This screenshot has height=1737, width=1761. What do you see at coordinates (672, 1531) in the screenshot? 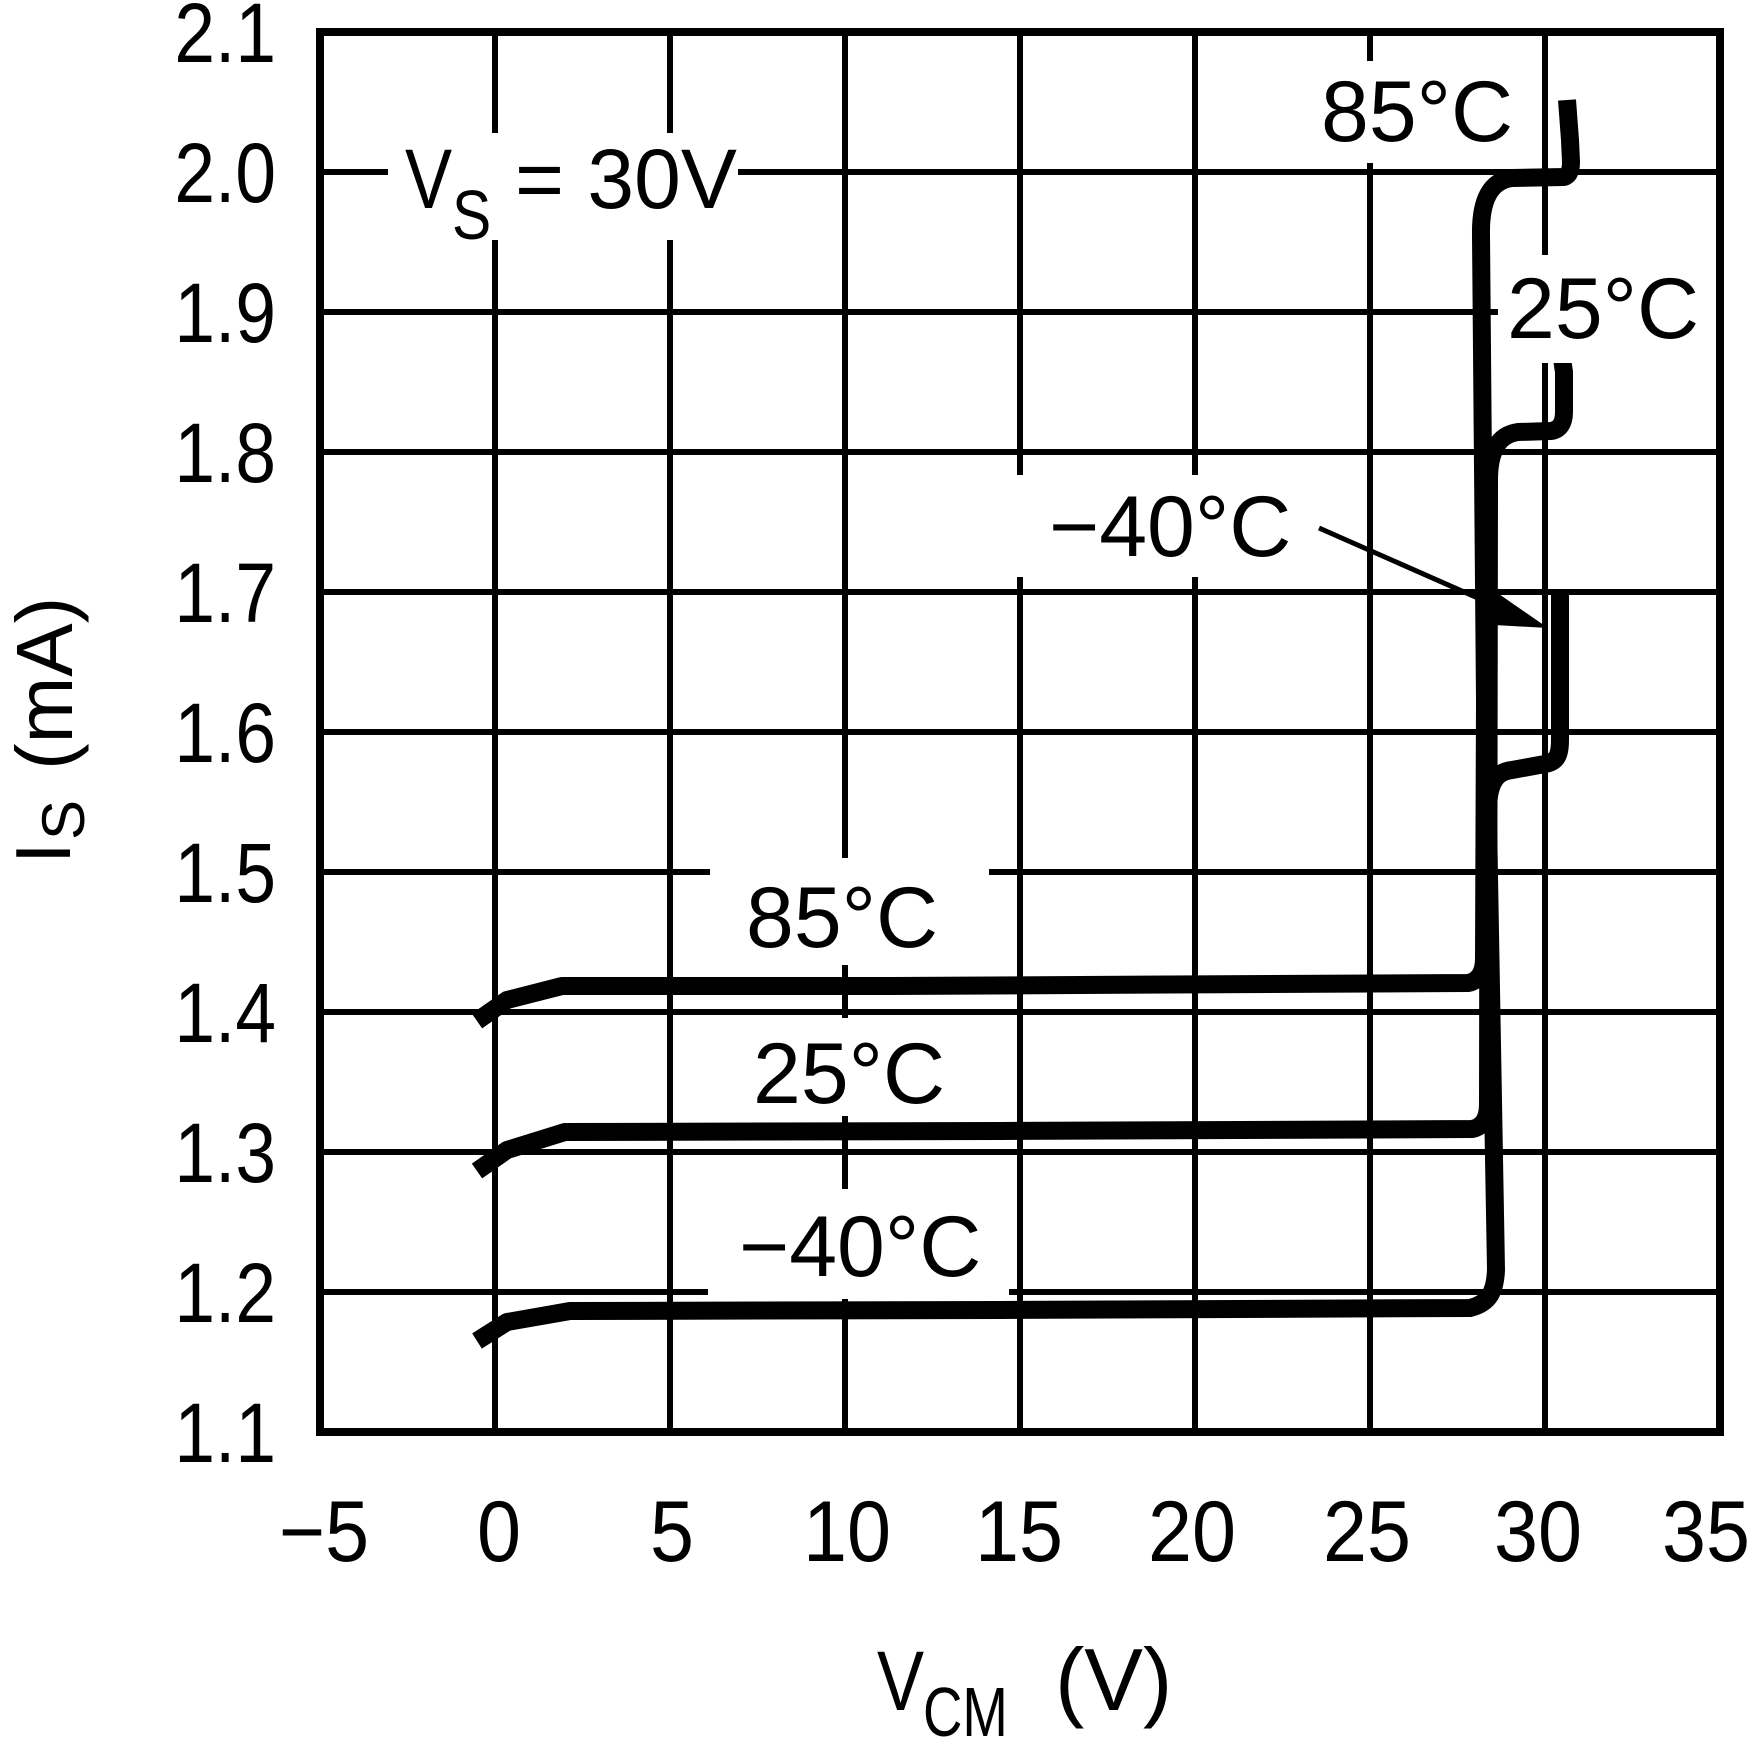
I see `svg-text: 5` at bounding box center [672, 1531].